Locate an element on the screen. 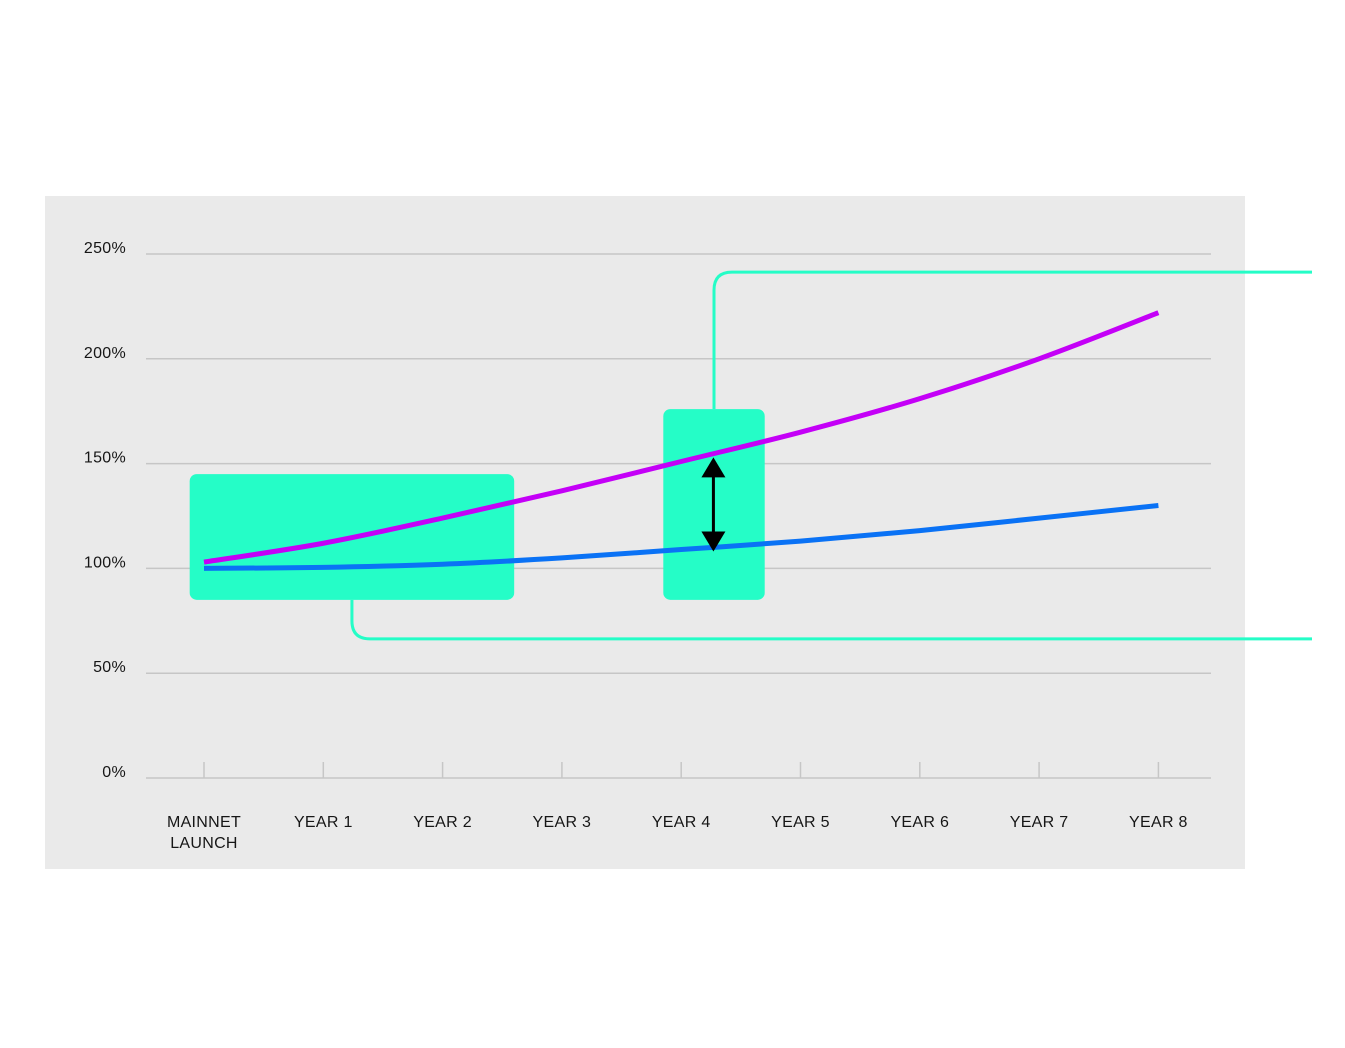 The image size is (1345, 1048). x-tick-label-line: MAINNET is located at coordinates (204, 822).